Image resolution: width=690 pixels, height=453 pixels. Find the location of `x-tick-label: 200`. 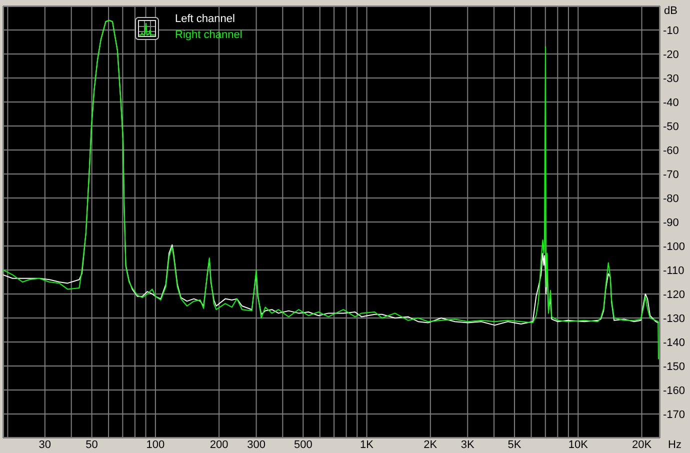

x-tick-label: 200 is located at coordinates (219, 444).